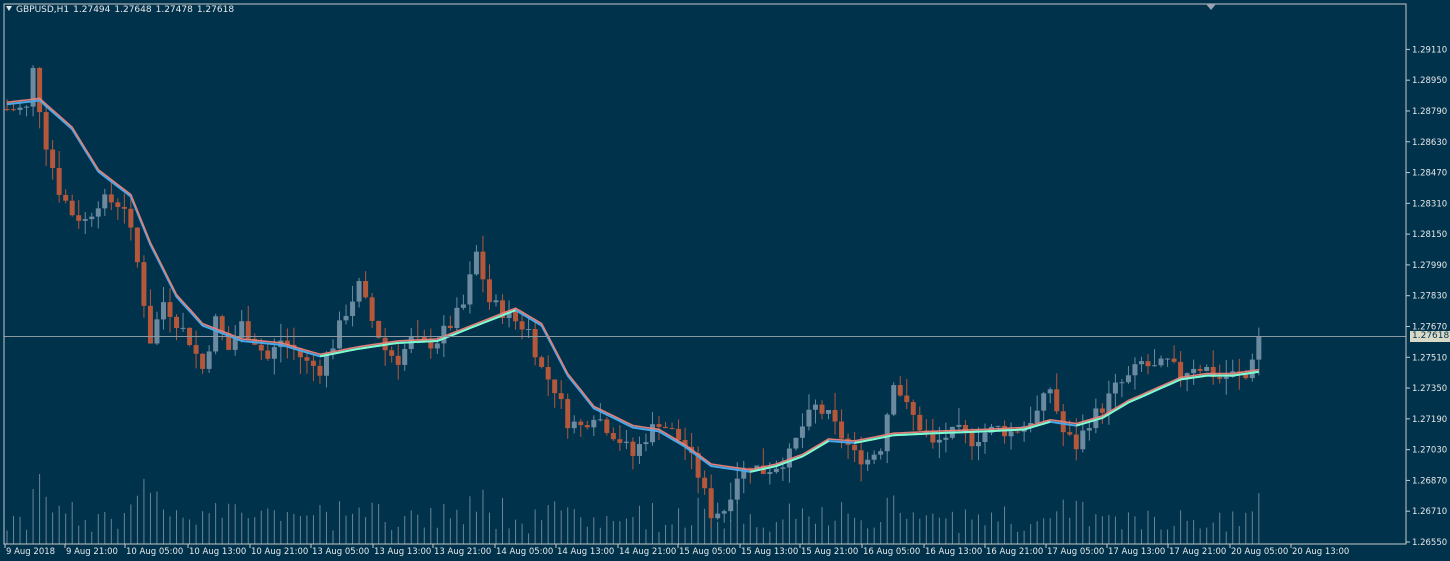 The height and width of the screenshot is (561, 1450). I want to click on x-tick-label: 9 Aug 2018, so click(30, 552).